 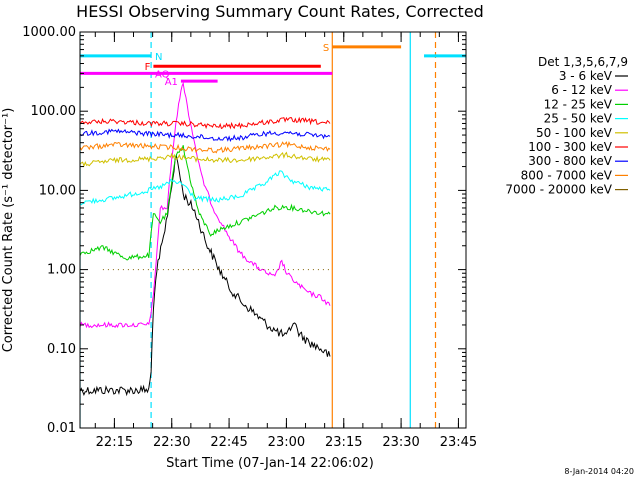 What do you see at coordinates (61, 270) in the screenshot?
I see `y-tick-label: 1.00` at bounding box center [61, 270].